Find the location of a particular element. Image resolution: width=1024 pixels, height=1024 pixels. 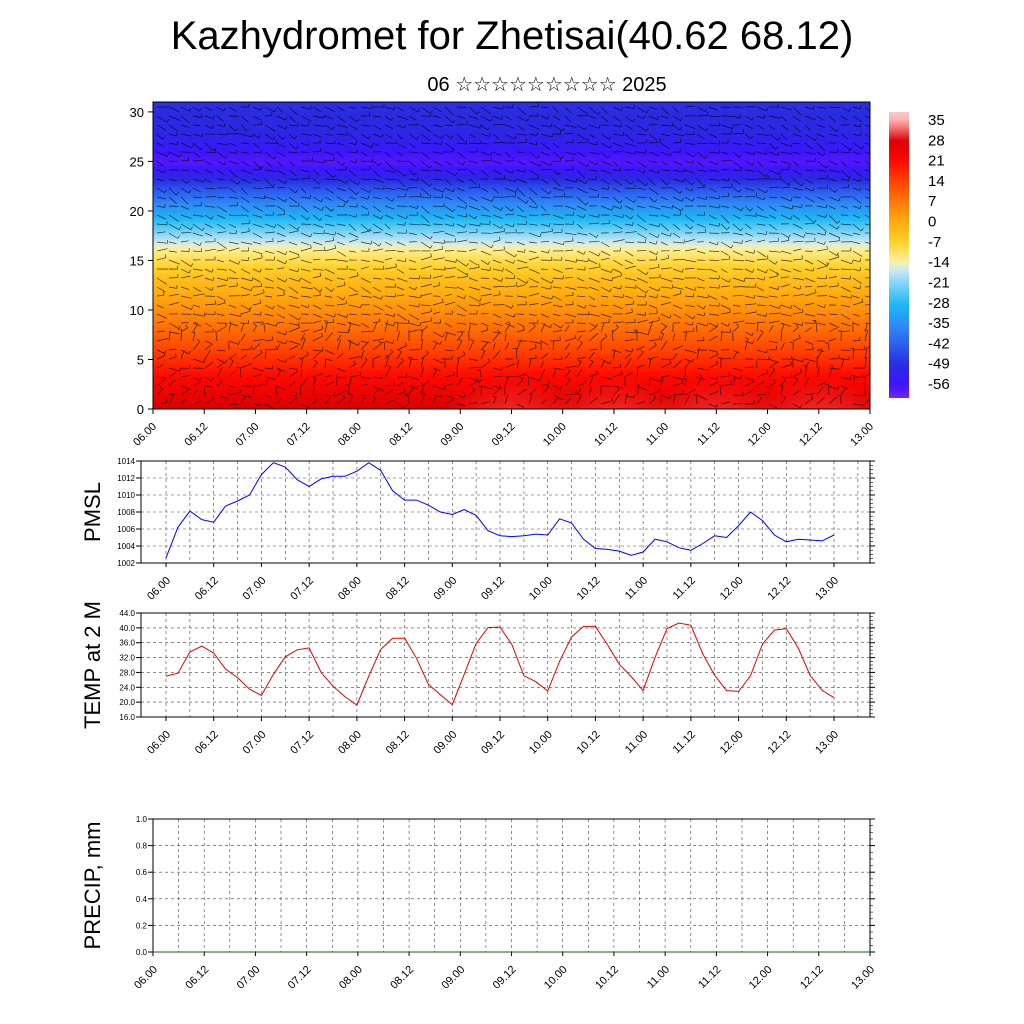

panel-frame is located at coordinates (505, 665).